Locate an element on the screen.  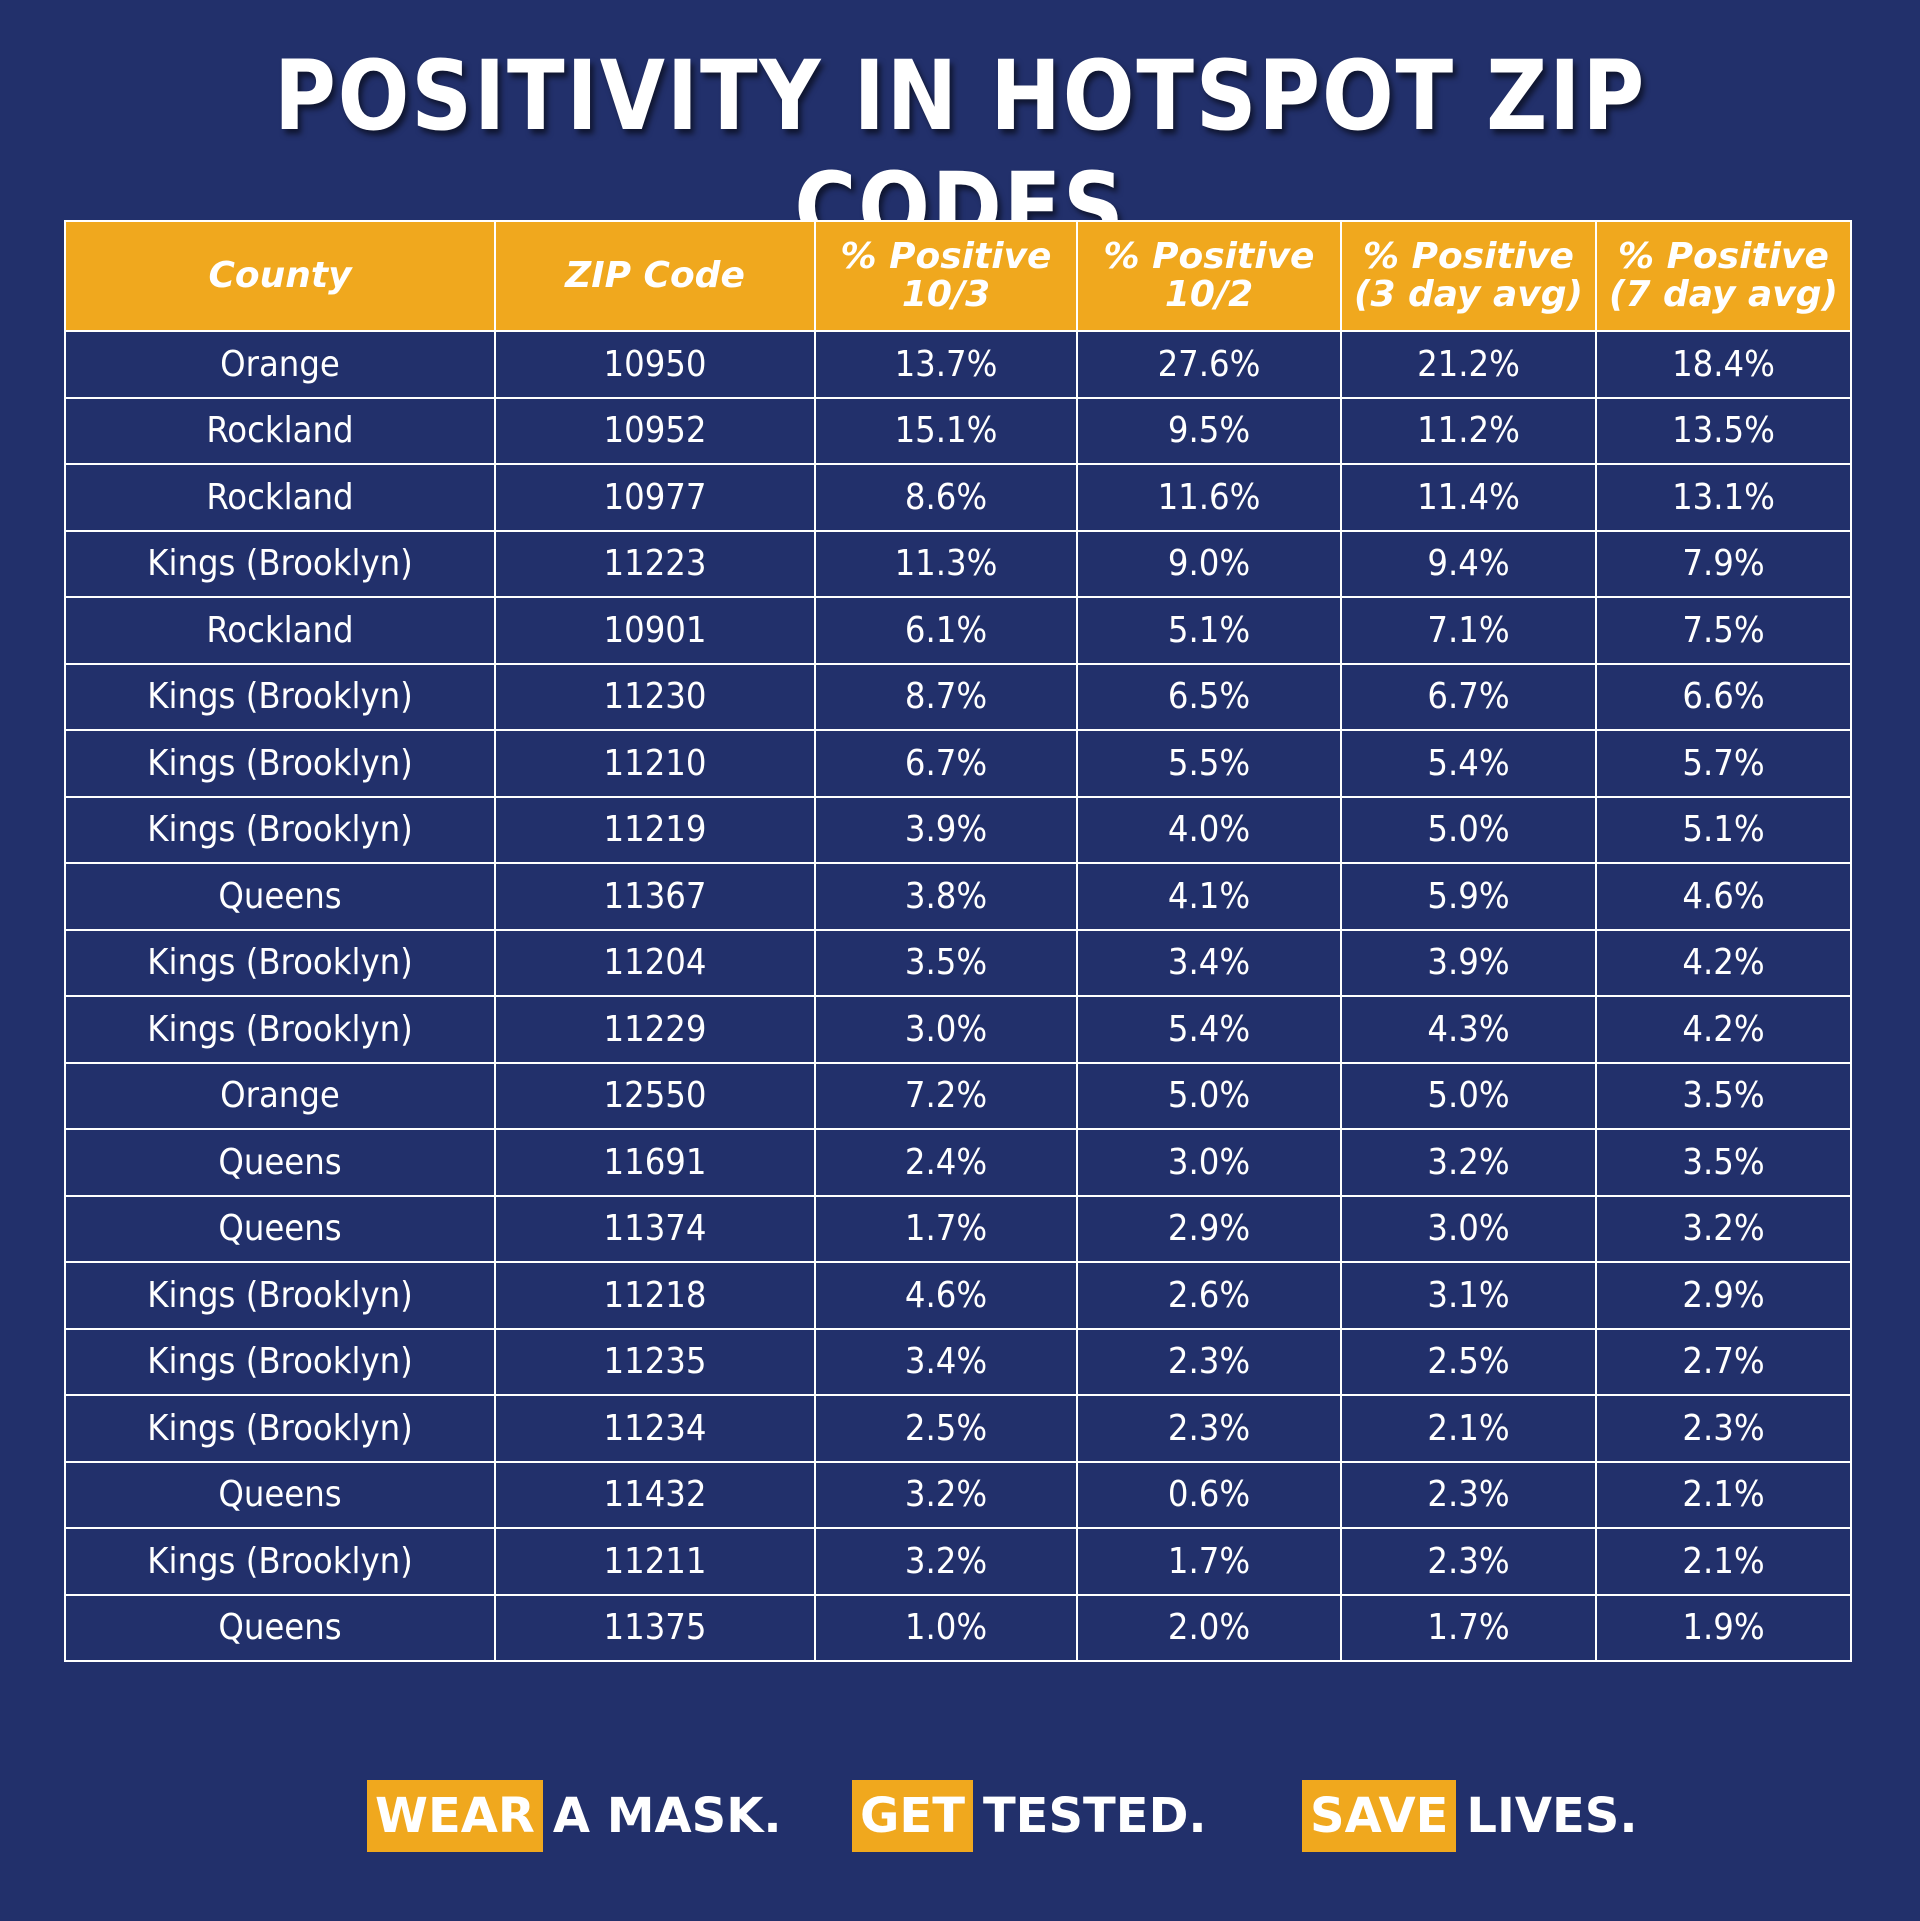
table-cell: 3.5% is located at coordinates (1723, 1095).